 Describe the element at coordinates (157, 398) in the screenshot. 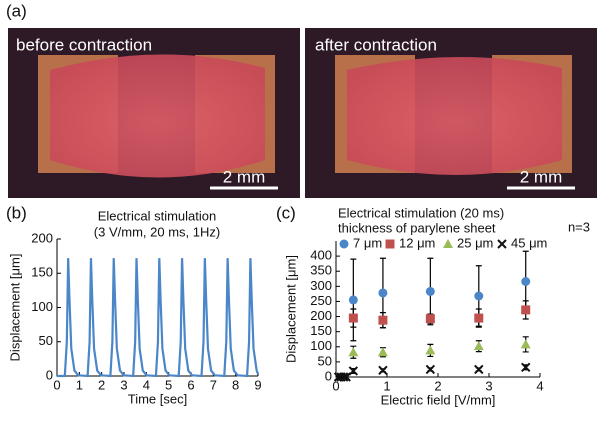

I see `x-axis-label: Time [sec]` at that location.